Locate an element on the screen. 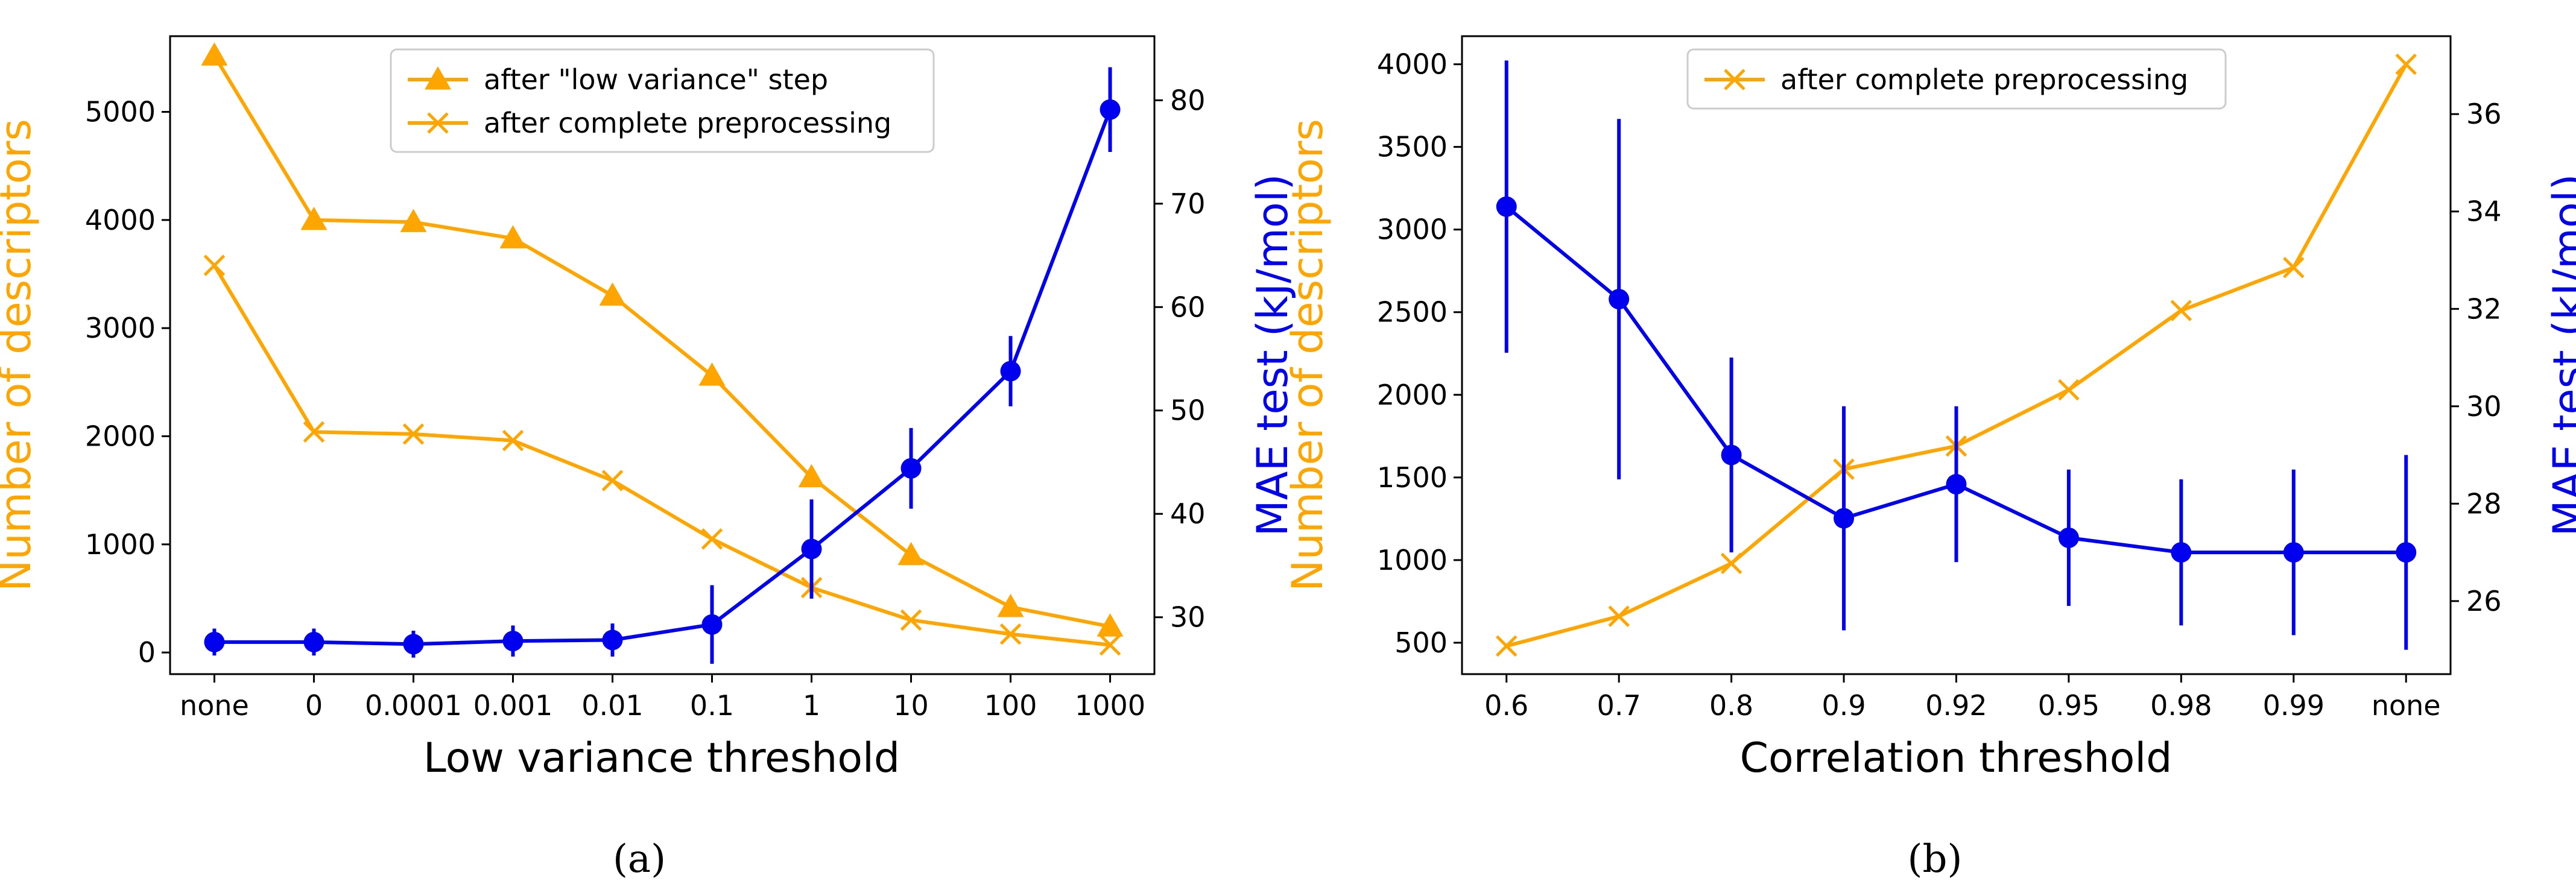  panel-b-xtick-label: 0.6 is located at coordinates (1506, 705).